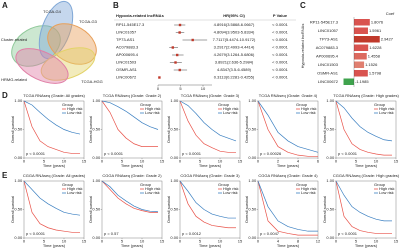  I want to click on venn-set-label: TCGA-G3, so click(88, 21).